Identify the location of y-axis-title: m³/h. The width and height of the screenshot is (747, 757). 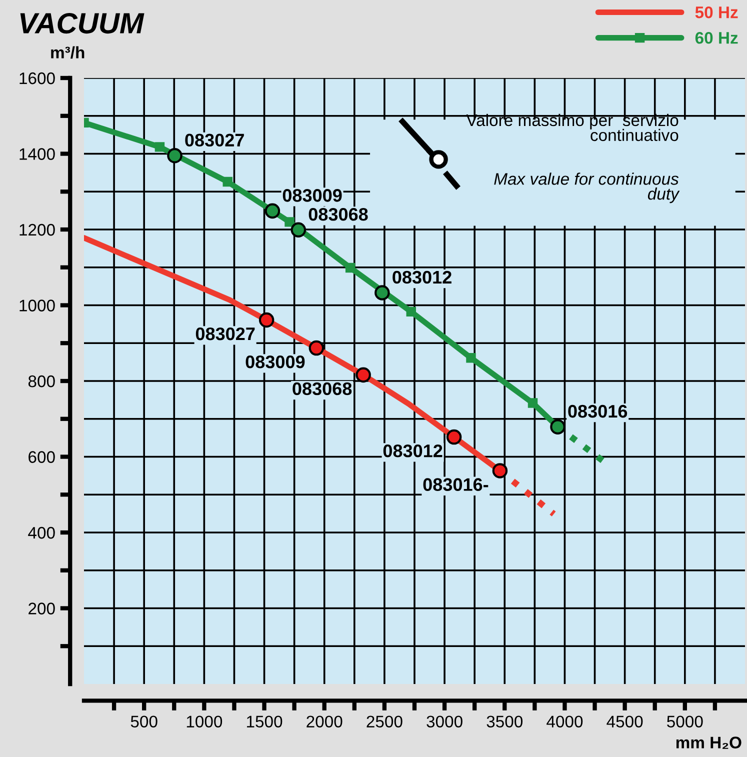
(67, 52).